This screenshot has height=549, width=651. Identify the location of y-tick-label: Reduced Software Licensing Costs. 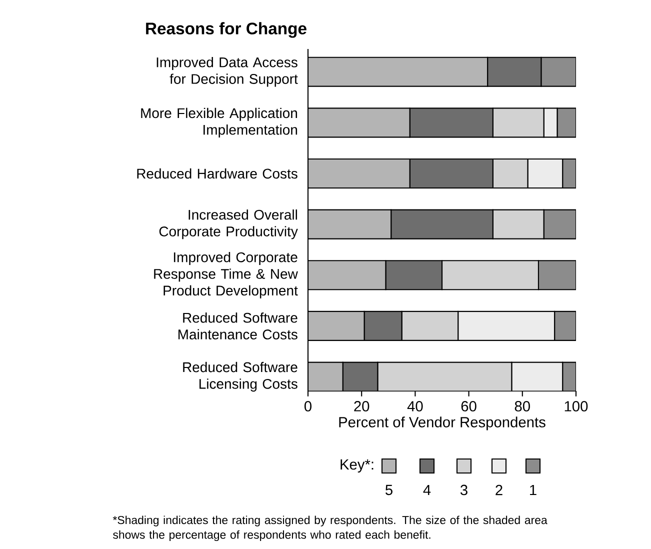
(240, 377).